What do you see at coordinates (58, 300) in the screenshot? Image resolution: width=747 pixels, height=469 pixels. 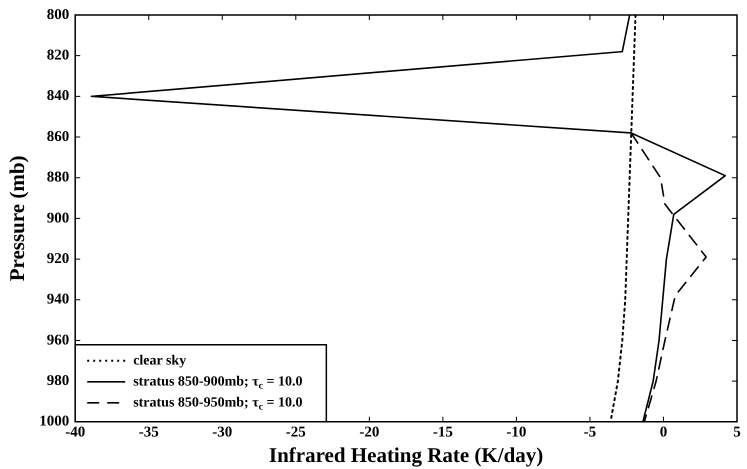 I see `y-tick-label: 940` at bounding box center [58, 300].